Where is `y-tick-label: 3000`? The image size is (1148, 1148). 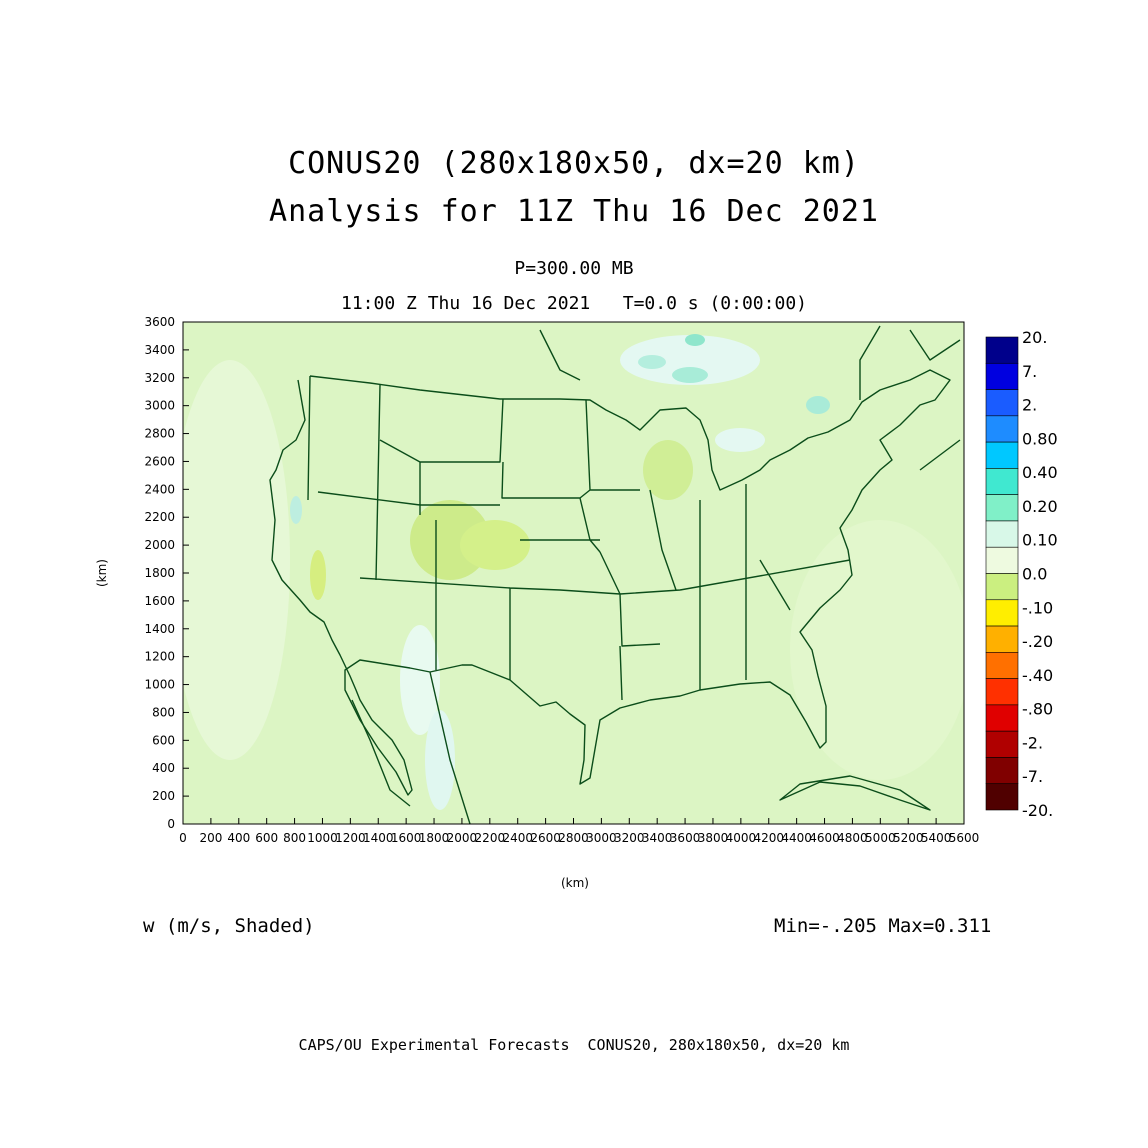 y-tick-label: 3000 is located at coordinates (159, 406).